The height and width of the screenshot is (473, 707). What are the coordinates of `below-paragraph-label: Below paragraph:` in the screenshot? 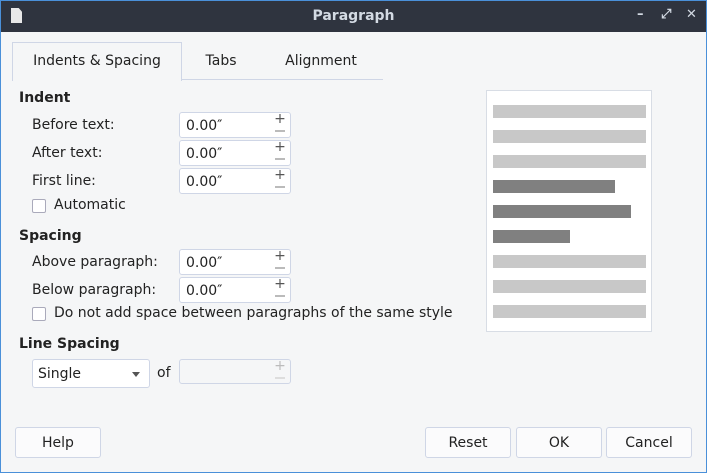 It's located at (94, 290).